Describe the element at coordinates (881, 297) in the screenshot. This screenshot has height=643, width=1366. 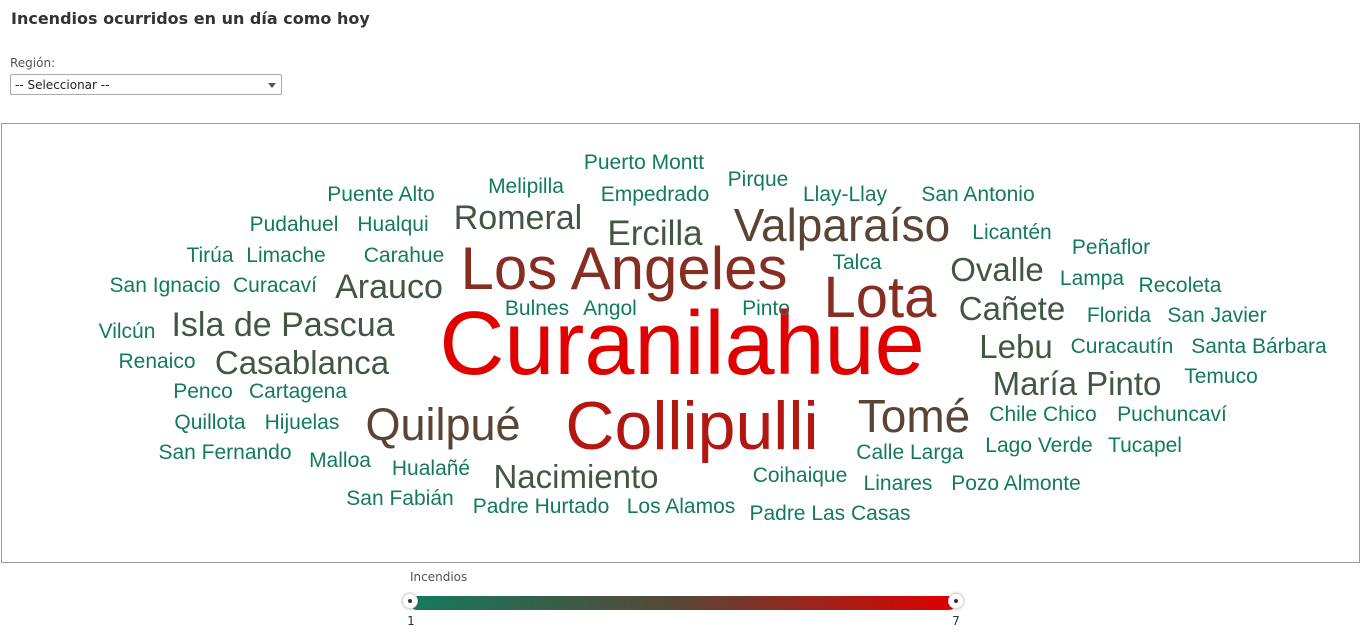
I see `word-lota: Lota` at that location.